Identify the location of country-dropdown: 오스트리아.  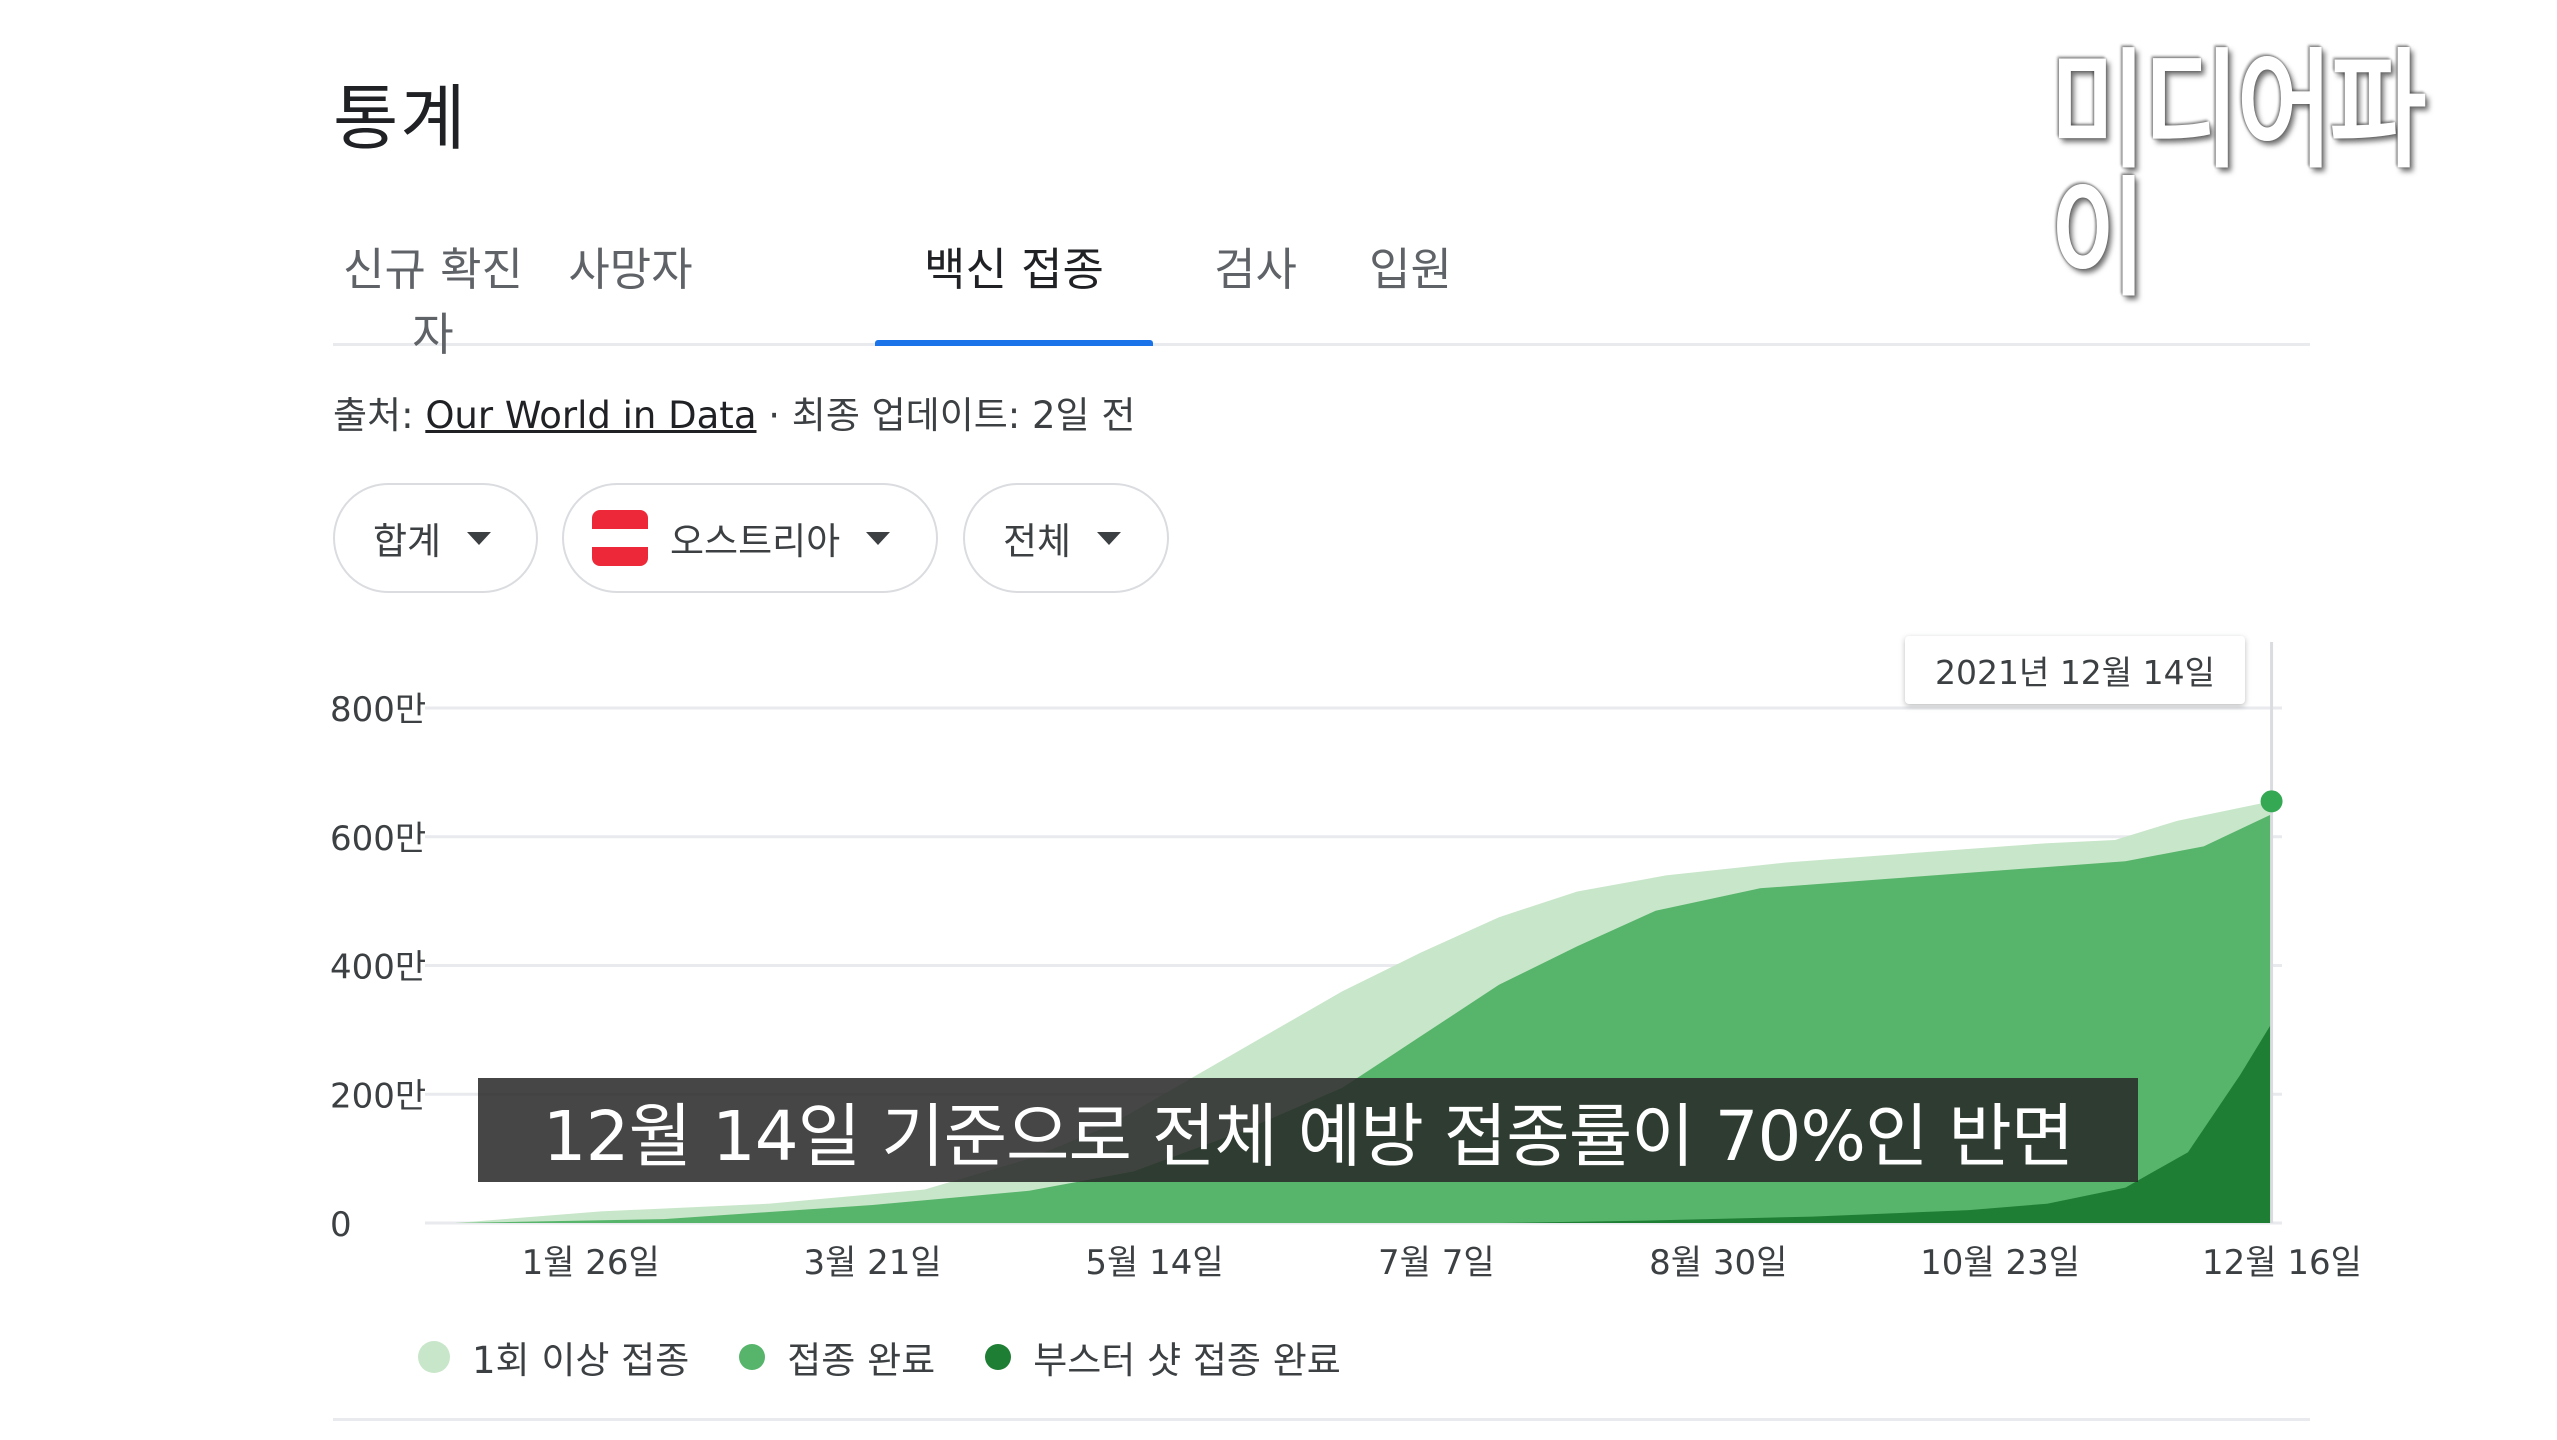
(750, 538).